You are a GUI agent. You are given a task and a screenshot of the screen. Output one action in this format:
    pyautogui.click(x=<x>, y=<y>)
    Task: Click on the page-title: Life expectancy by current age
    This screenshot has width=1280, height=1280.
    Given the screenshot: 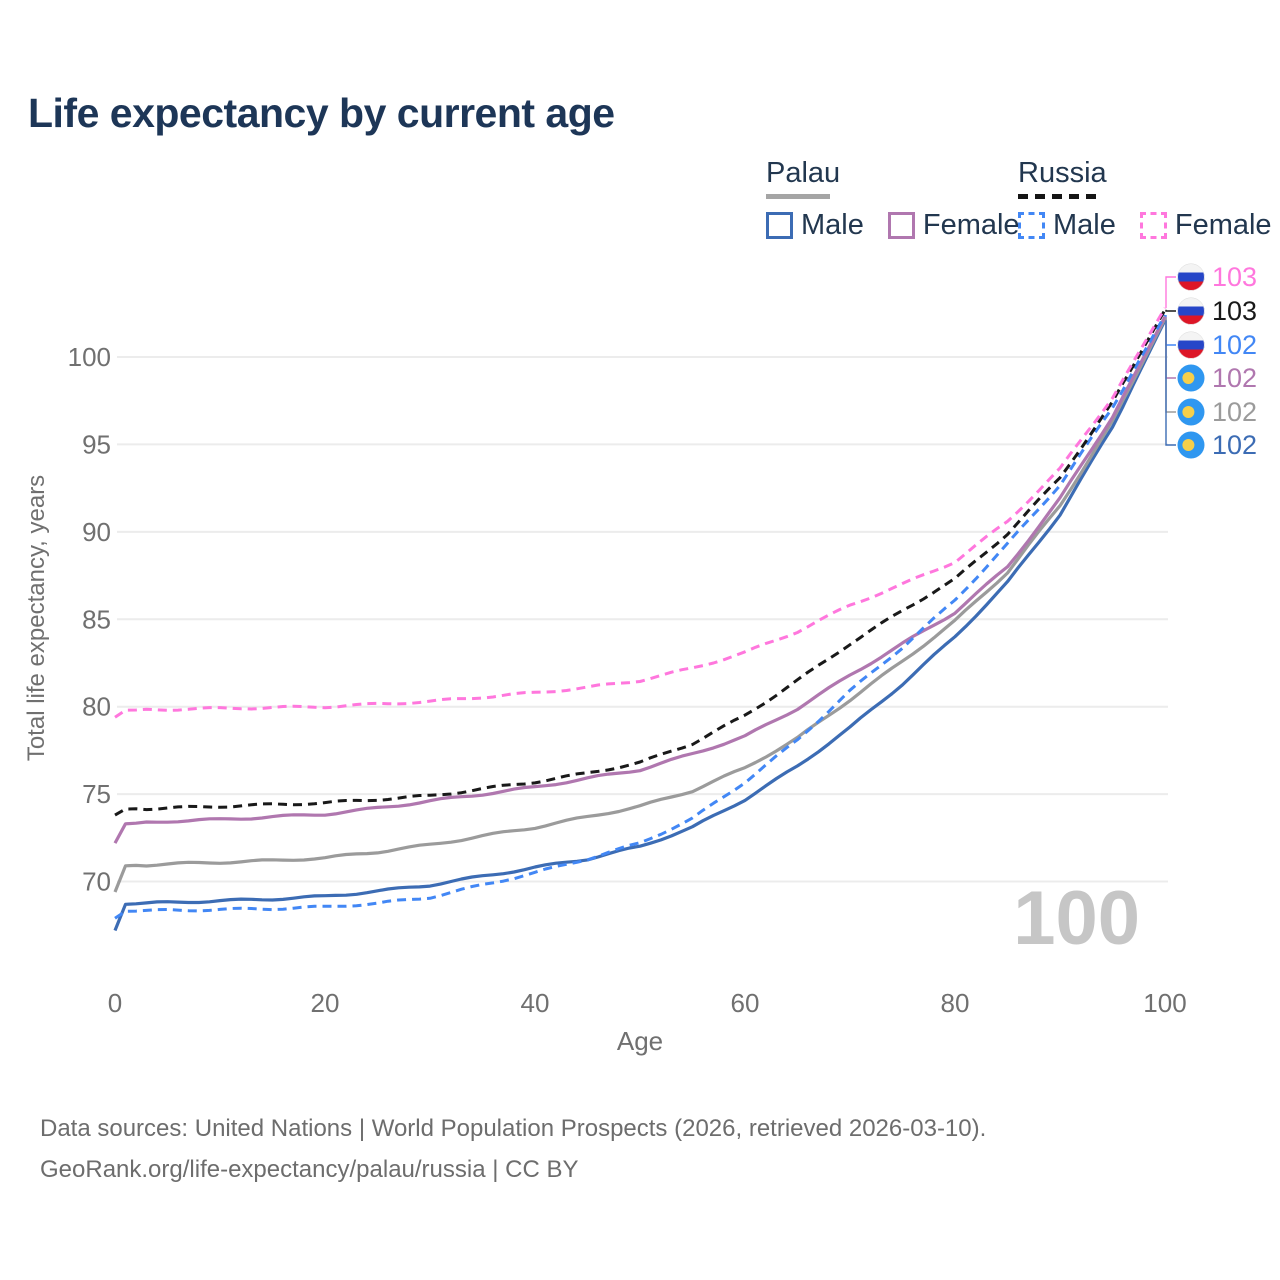 What is the action you would take?
    pyautogui.click(x=321, y=113)
    